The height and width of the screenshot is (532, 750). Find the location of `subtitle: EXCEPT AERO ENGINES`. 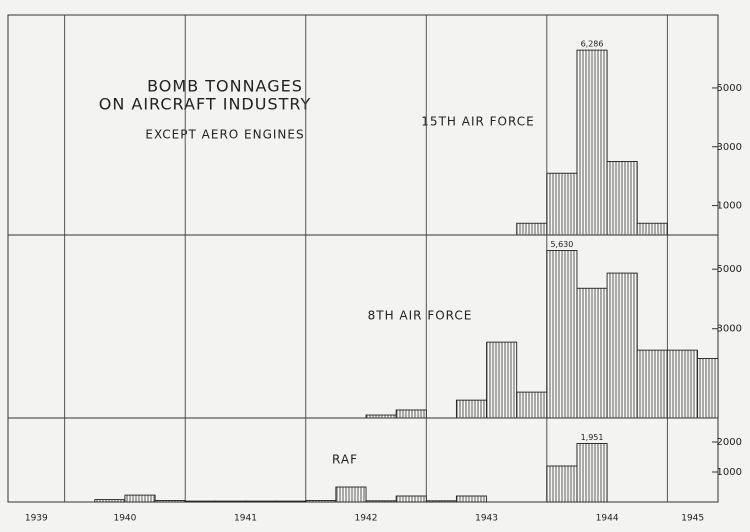

subtitle: EXCEPT AERO ENGINES is located at coordinates (224, 135).